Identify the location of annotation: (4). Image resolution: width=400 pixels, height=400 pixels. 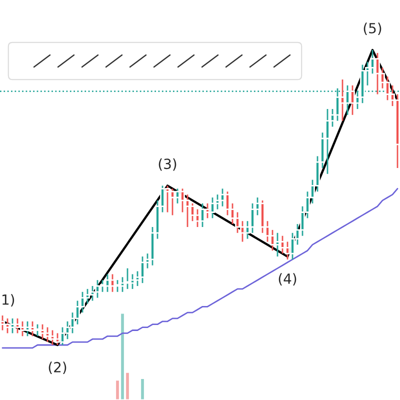
(287, 279).